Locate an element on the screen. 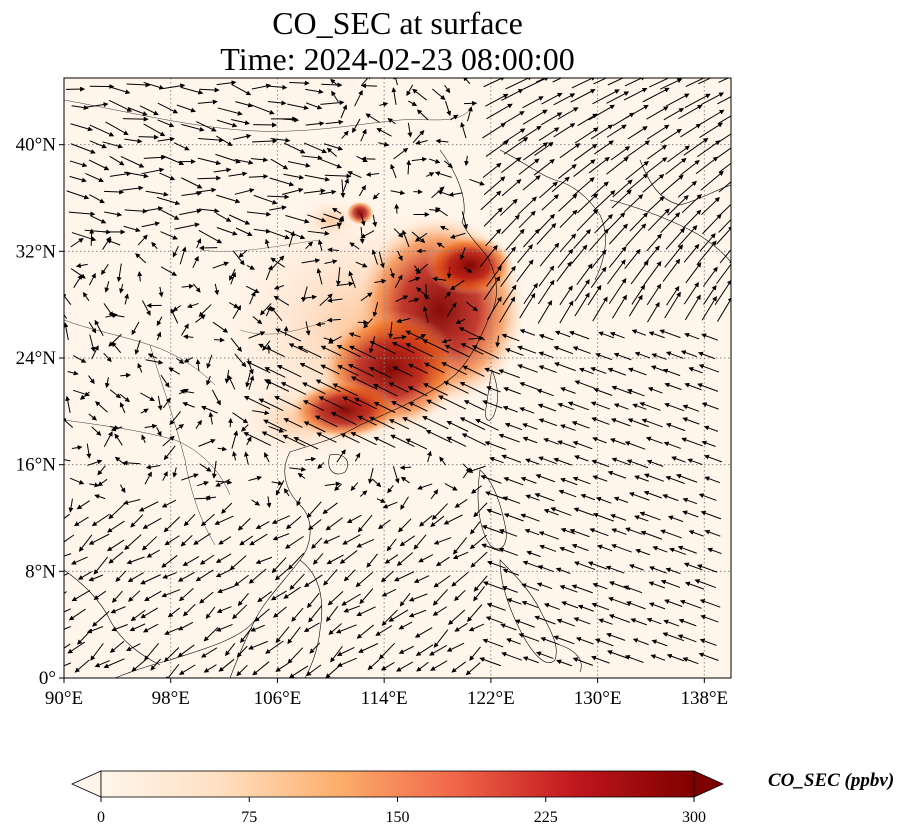 Image resolution: width=916 pixels, height=836 pixels. title-line-2: Time: 2024-02-23 08:00:00 is located at coordinates (397, 59).